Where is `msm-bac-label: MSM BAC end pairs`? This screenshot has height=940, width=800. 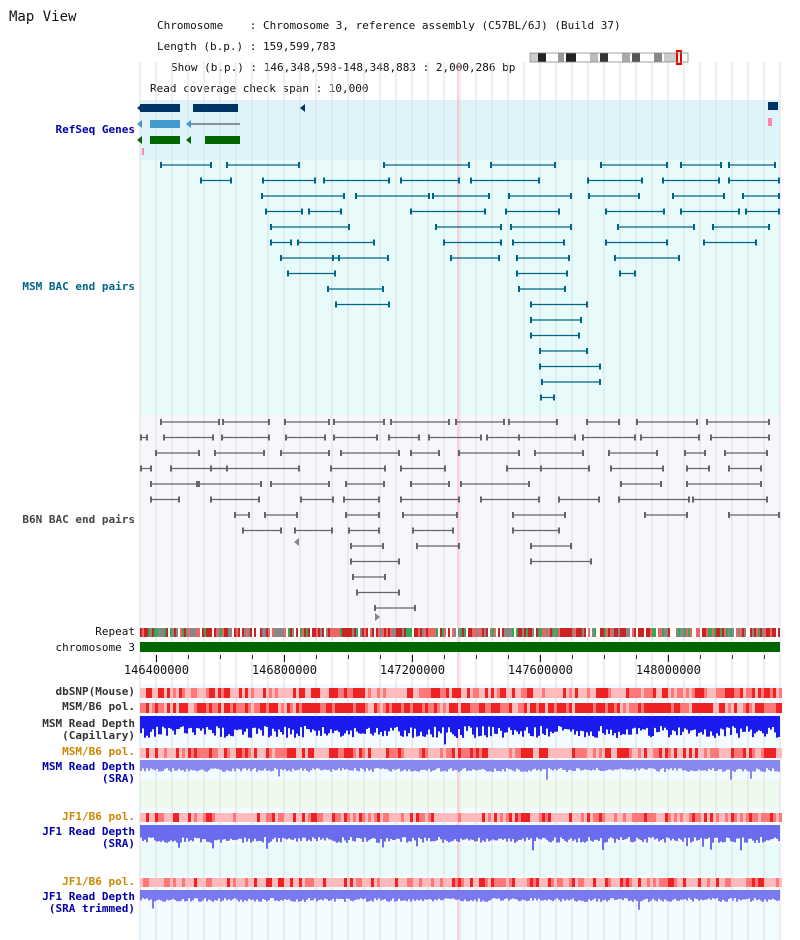 msm-bac-label: MSM BAC end pairs is located at coordinates (78, 286).